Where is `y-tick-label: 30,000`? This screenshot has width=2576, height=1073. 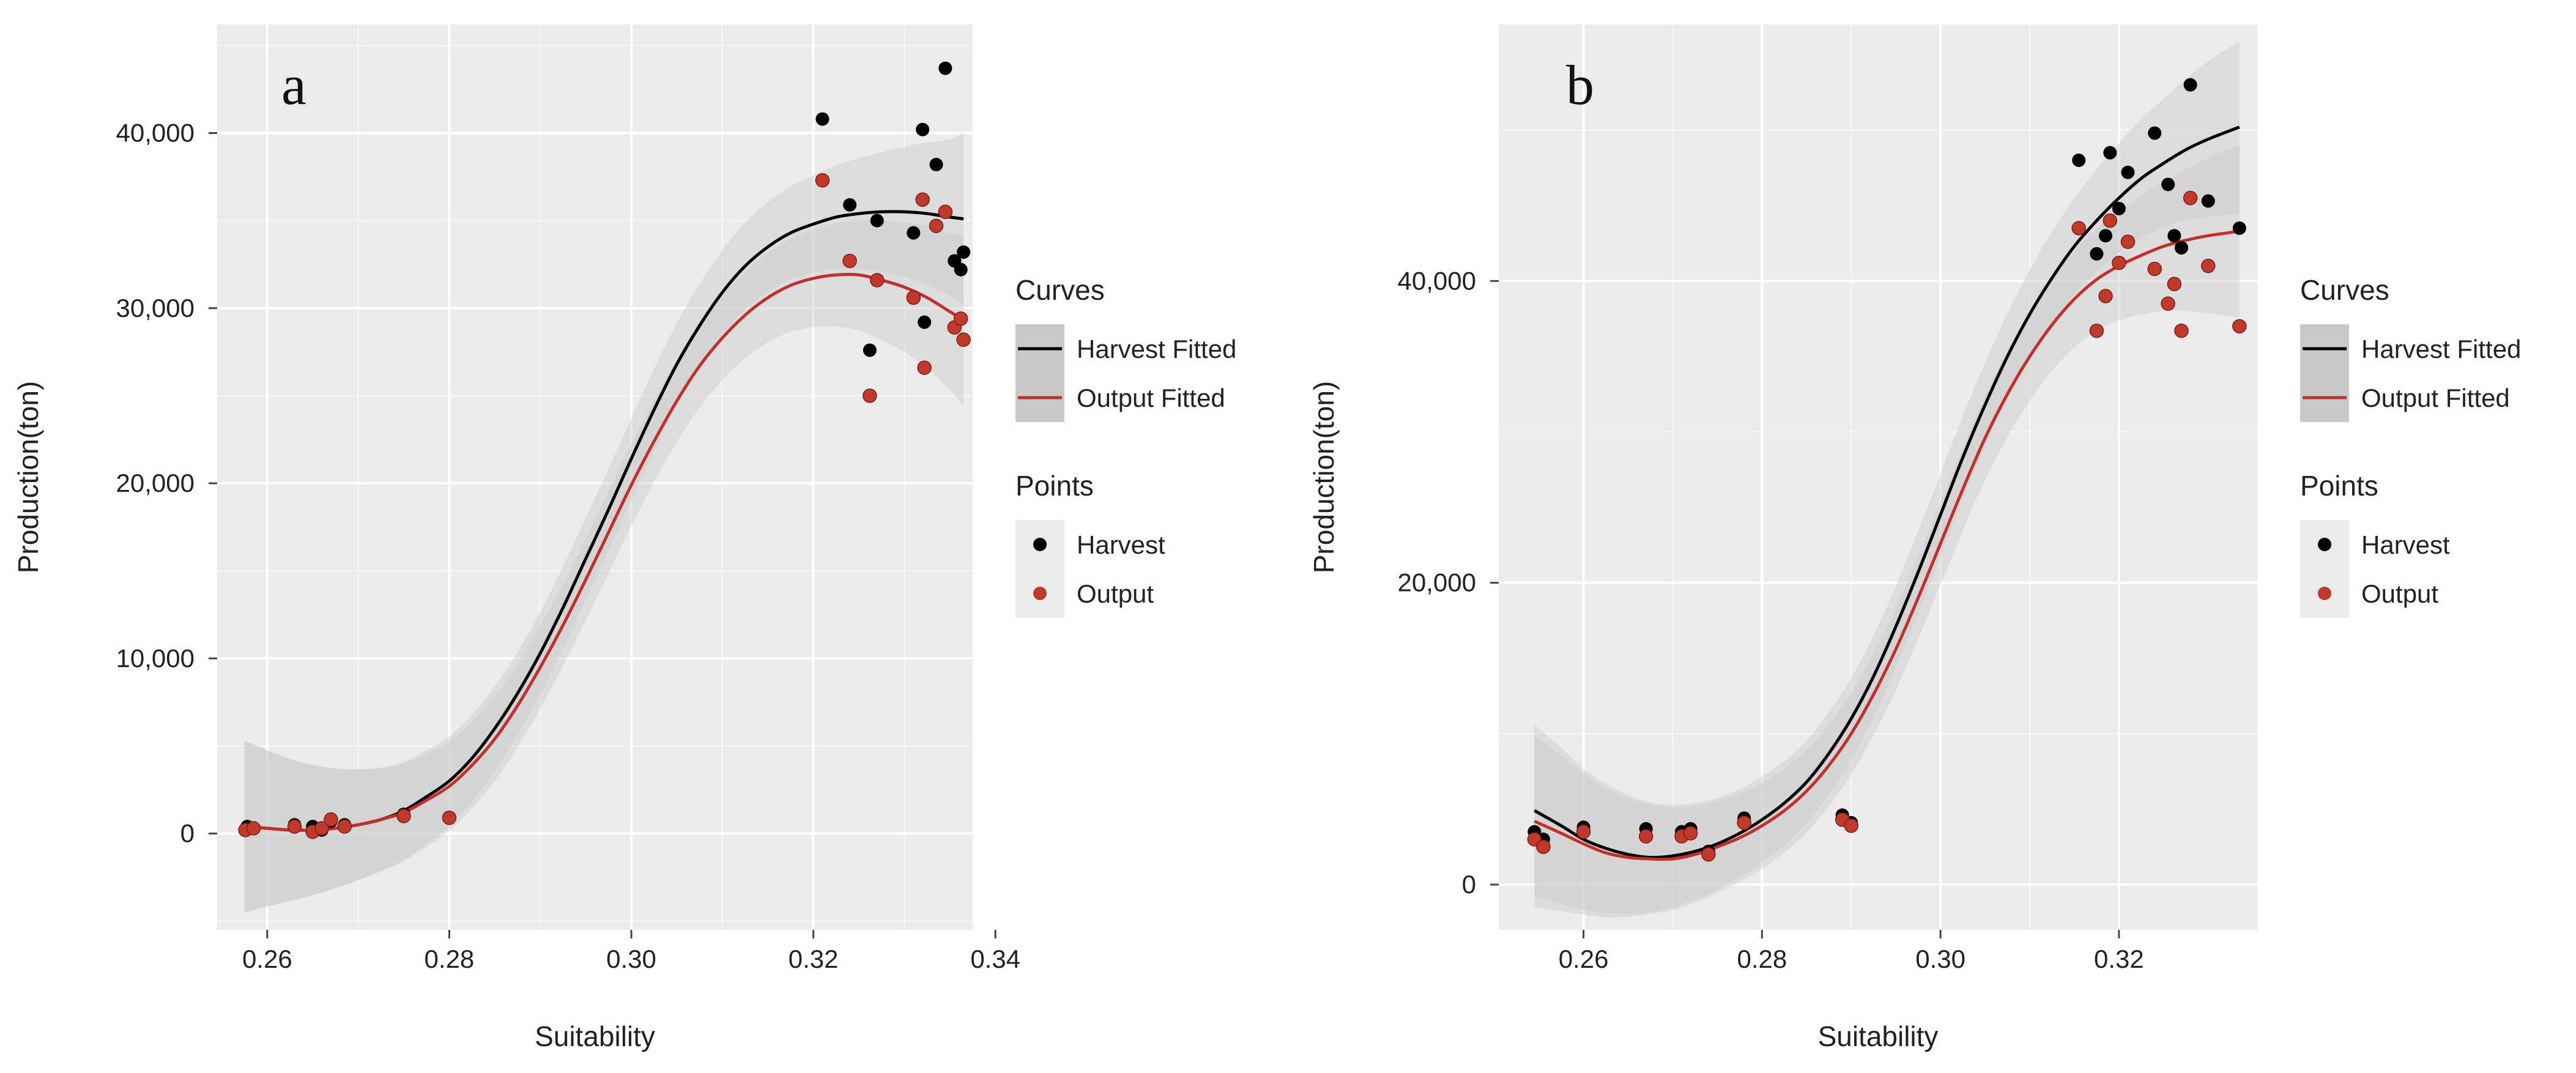
y-tick-label: 30,000 is located at coordinates (155, 308).